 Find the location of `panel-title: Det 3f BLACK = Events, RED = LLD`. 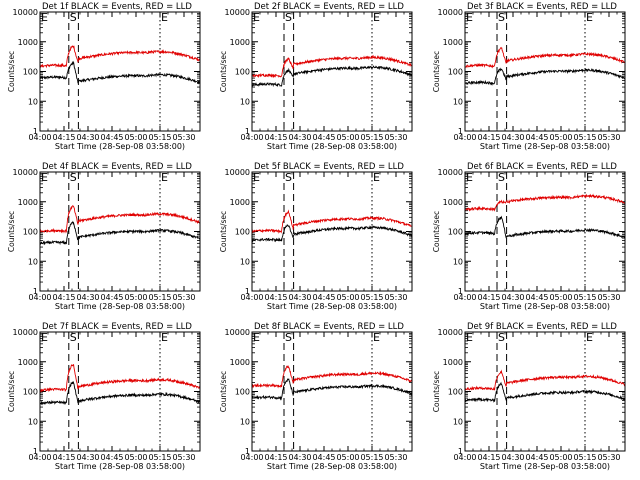

panel-title: Det 3f BLACK = Events, RED = LLD is located at coordinates (542, 7).